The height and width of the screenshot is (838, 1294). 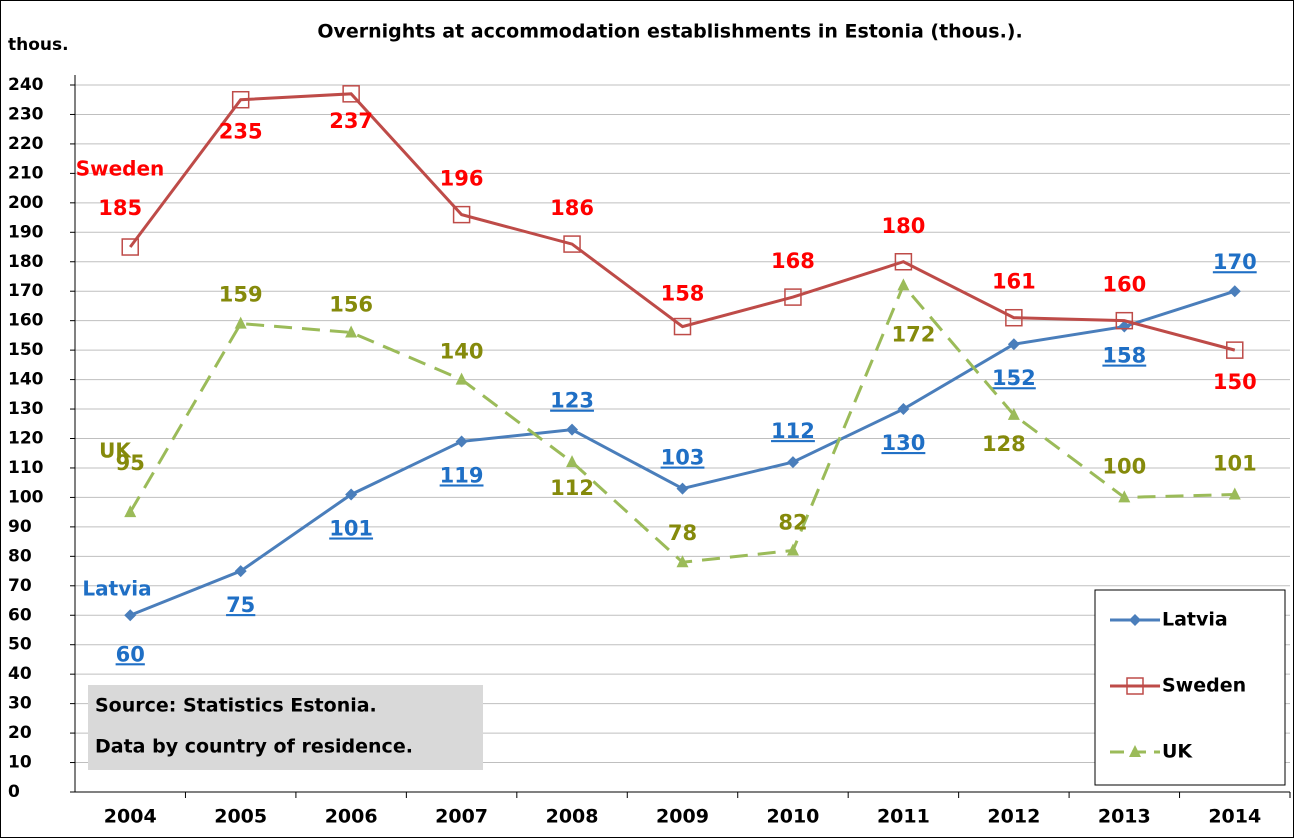 What do you see at coordinates (351, 817) in the screenshot?
I see `x-tick-label: 2006` at bounding box center [351, 817].